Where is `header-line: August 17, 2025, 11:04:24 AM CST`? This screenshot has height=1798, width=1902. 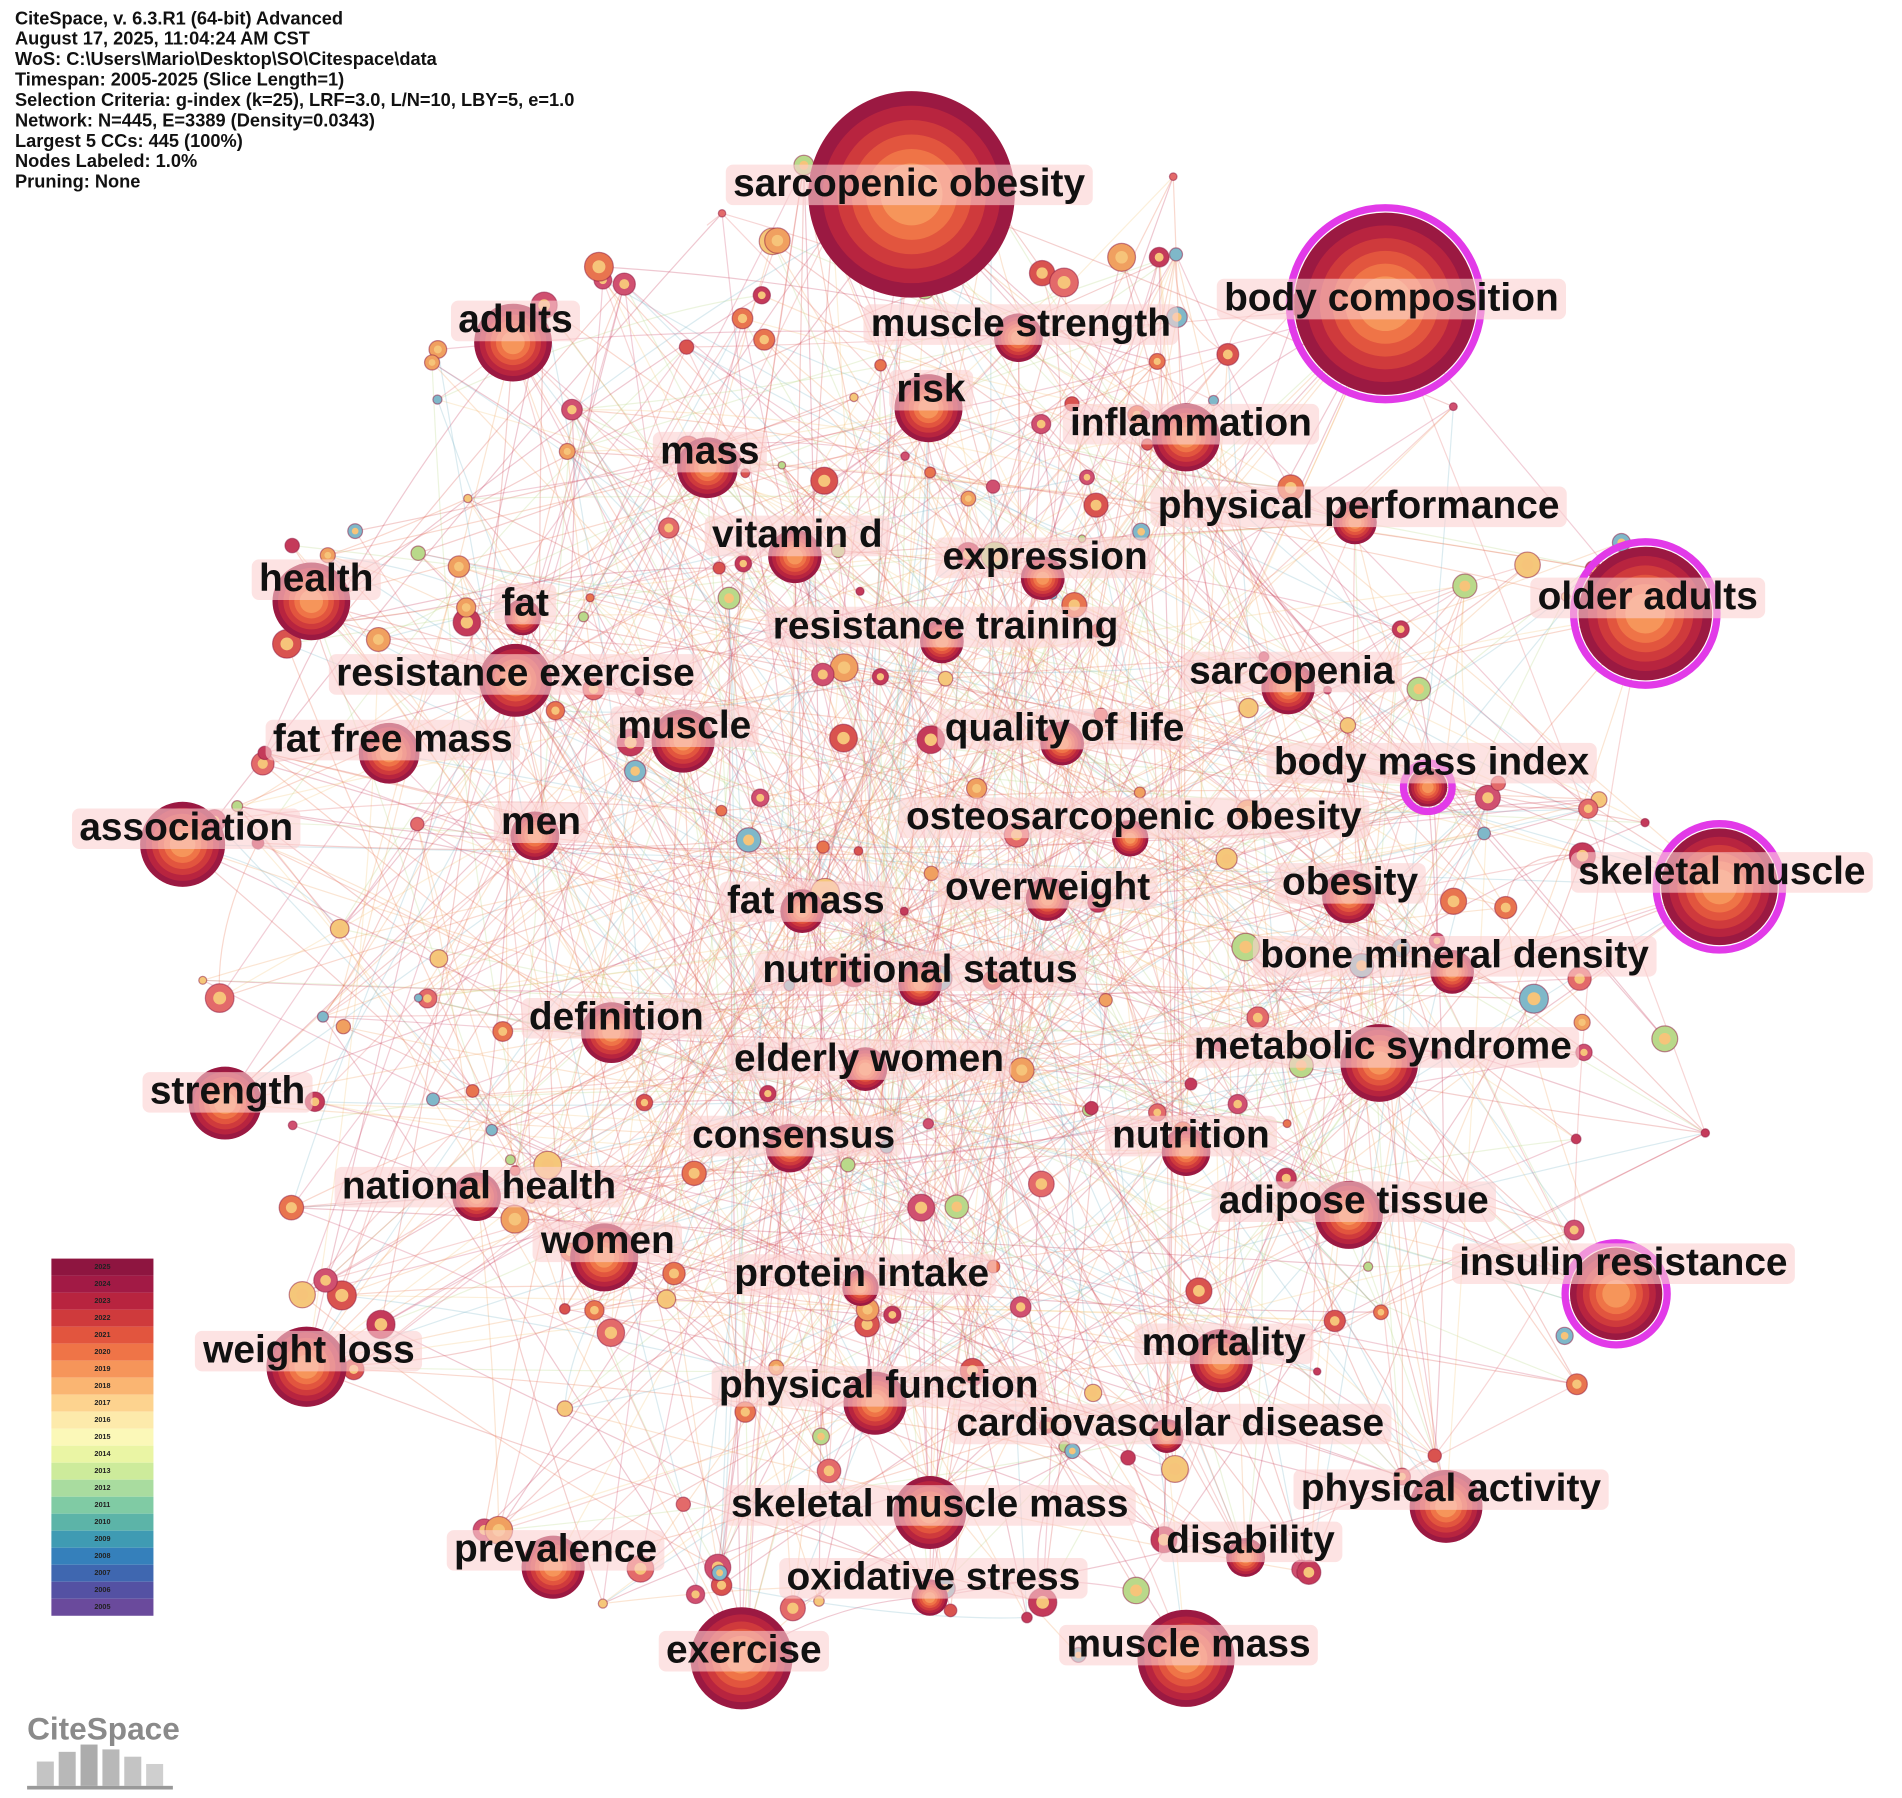
header-line: August 17, 2025, 11:04:24 AM CST is located at coordinates (162, 39).